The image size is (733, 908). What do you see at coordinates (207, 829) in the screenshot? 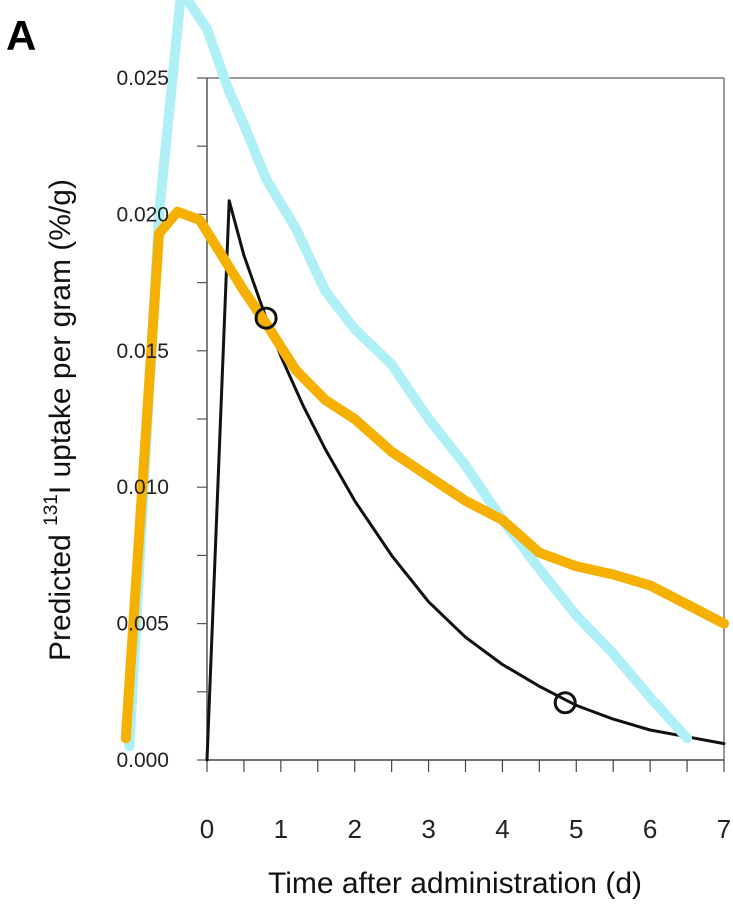
I see `x-tick-label: 0` at bounding box center [207, 829].